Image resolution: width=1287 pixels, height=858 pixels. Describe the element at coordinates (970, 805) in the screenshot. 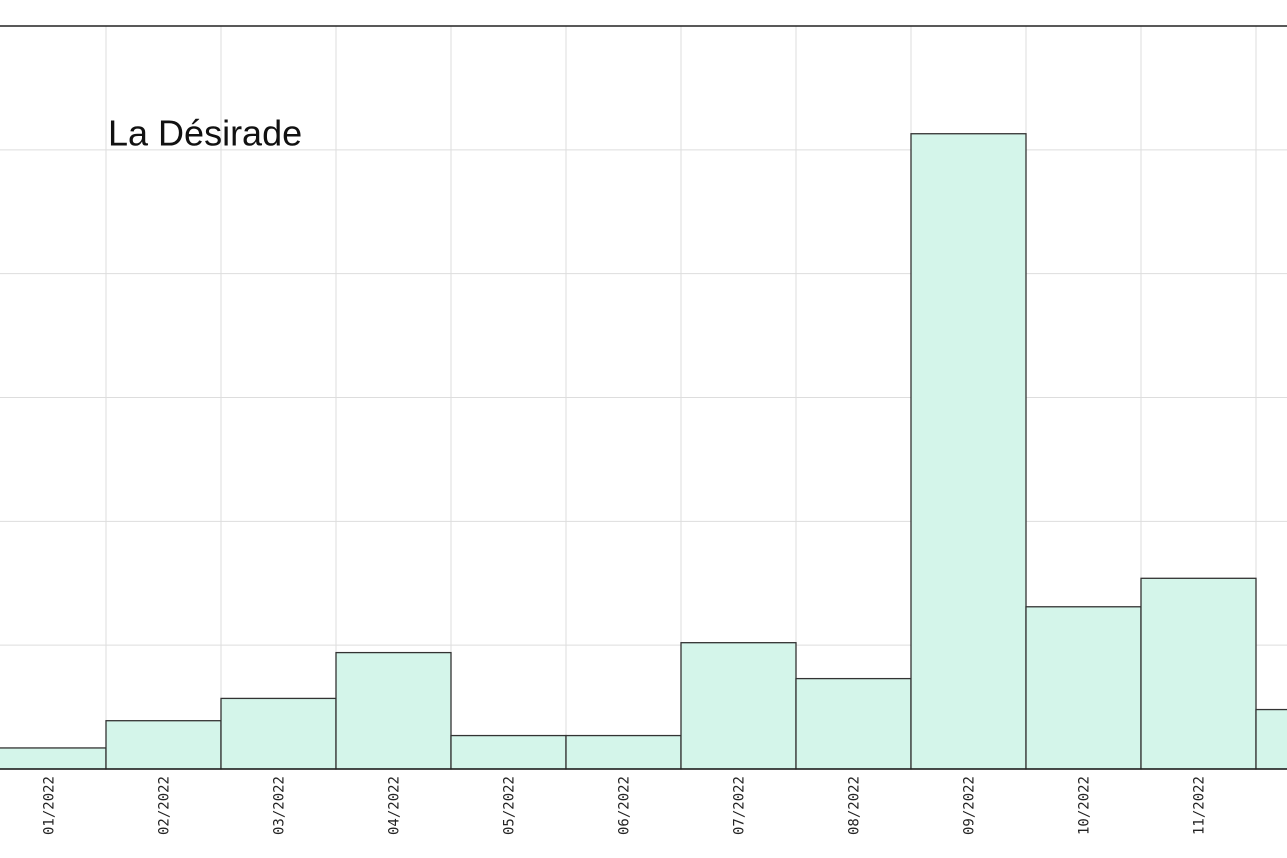

I see `x-tick-label: 09/2022` at that location.